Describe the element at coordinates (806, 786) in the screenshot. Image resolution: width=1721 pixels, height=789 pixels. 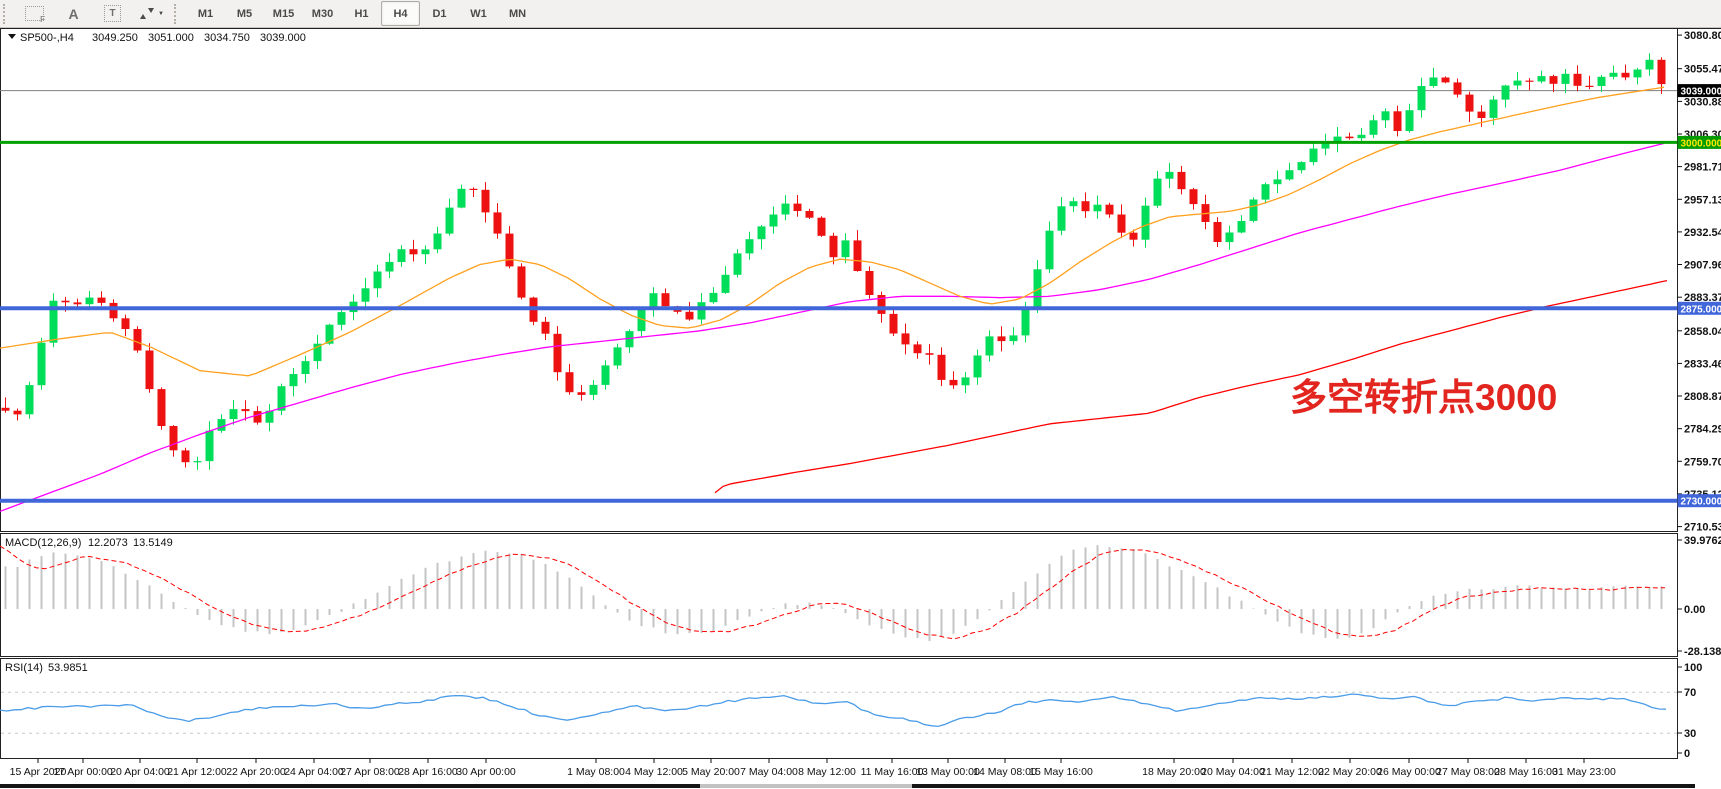
I see `horizontal-scrollbar-thumb` at that location.